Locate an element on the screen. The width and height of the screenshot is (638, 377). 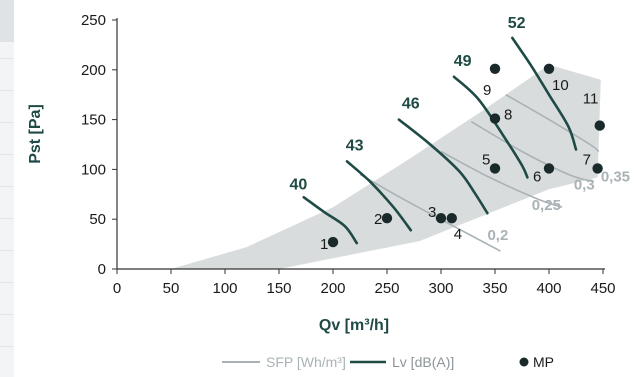
x-tick-label: 150 is located at coordinates (278, 288).